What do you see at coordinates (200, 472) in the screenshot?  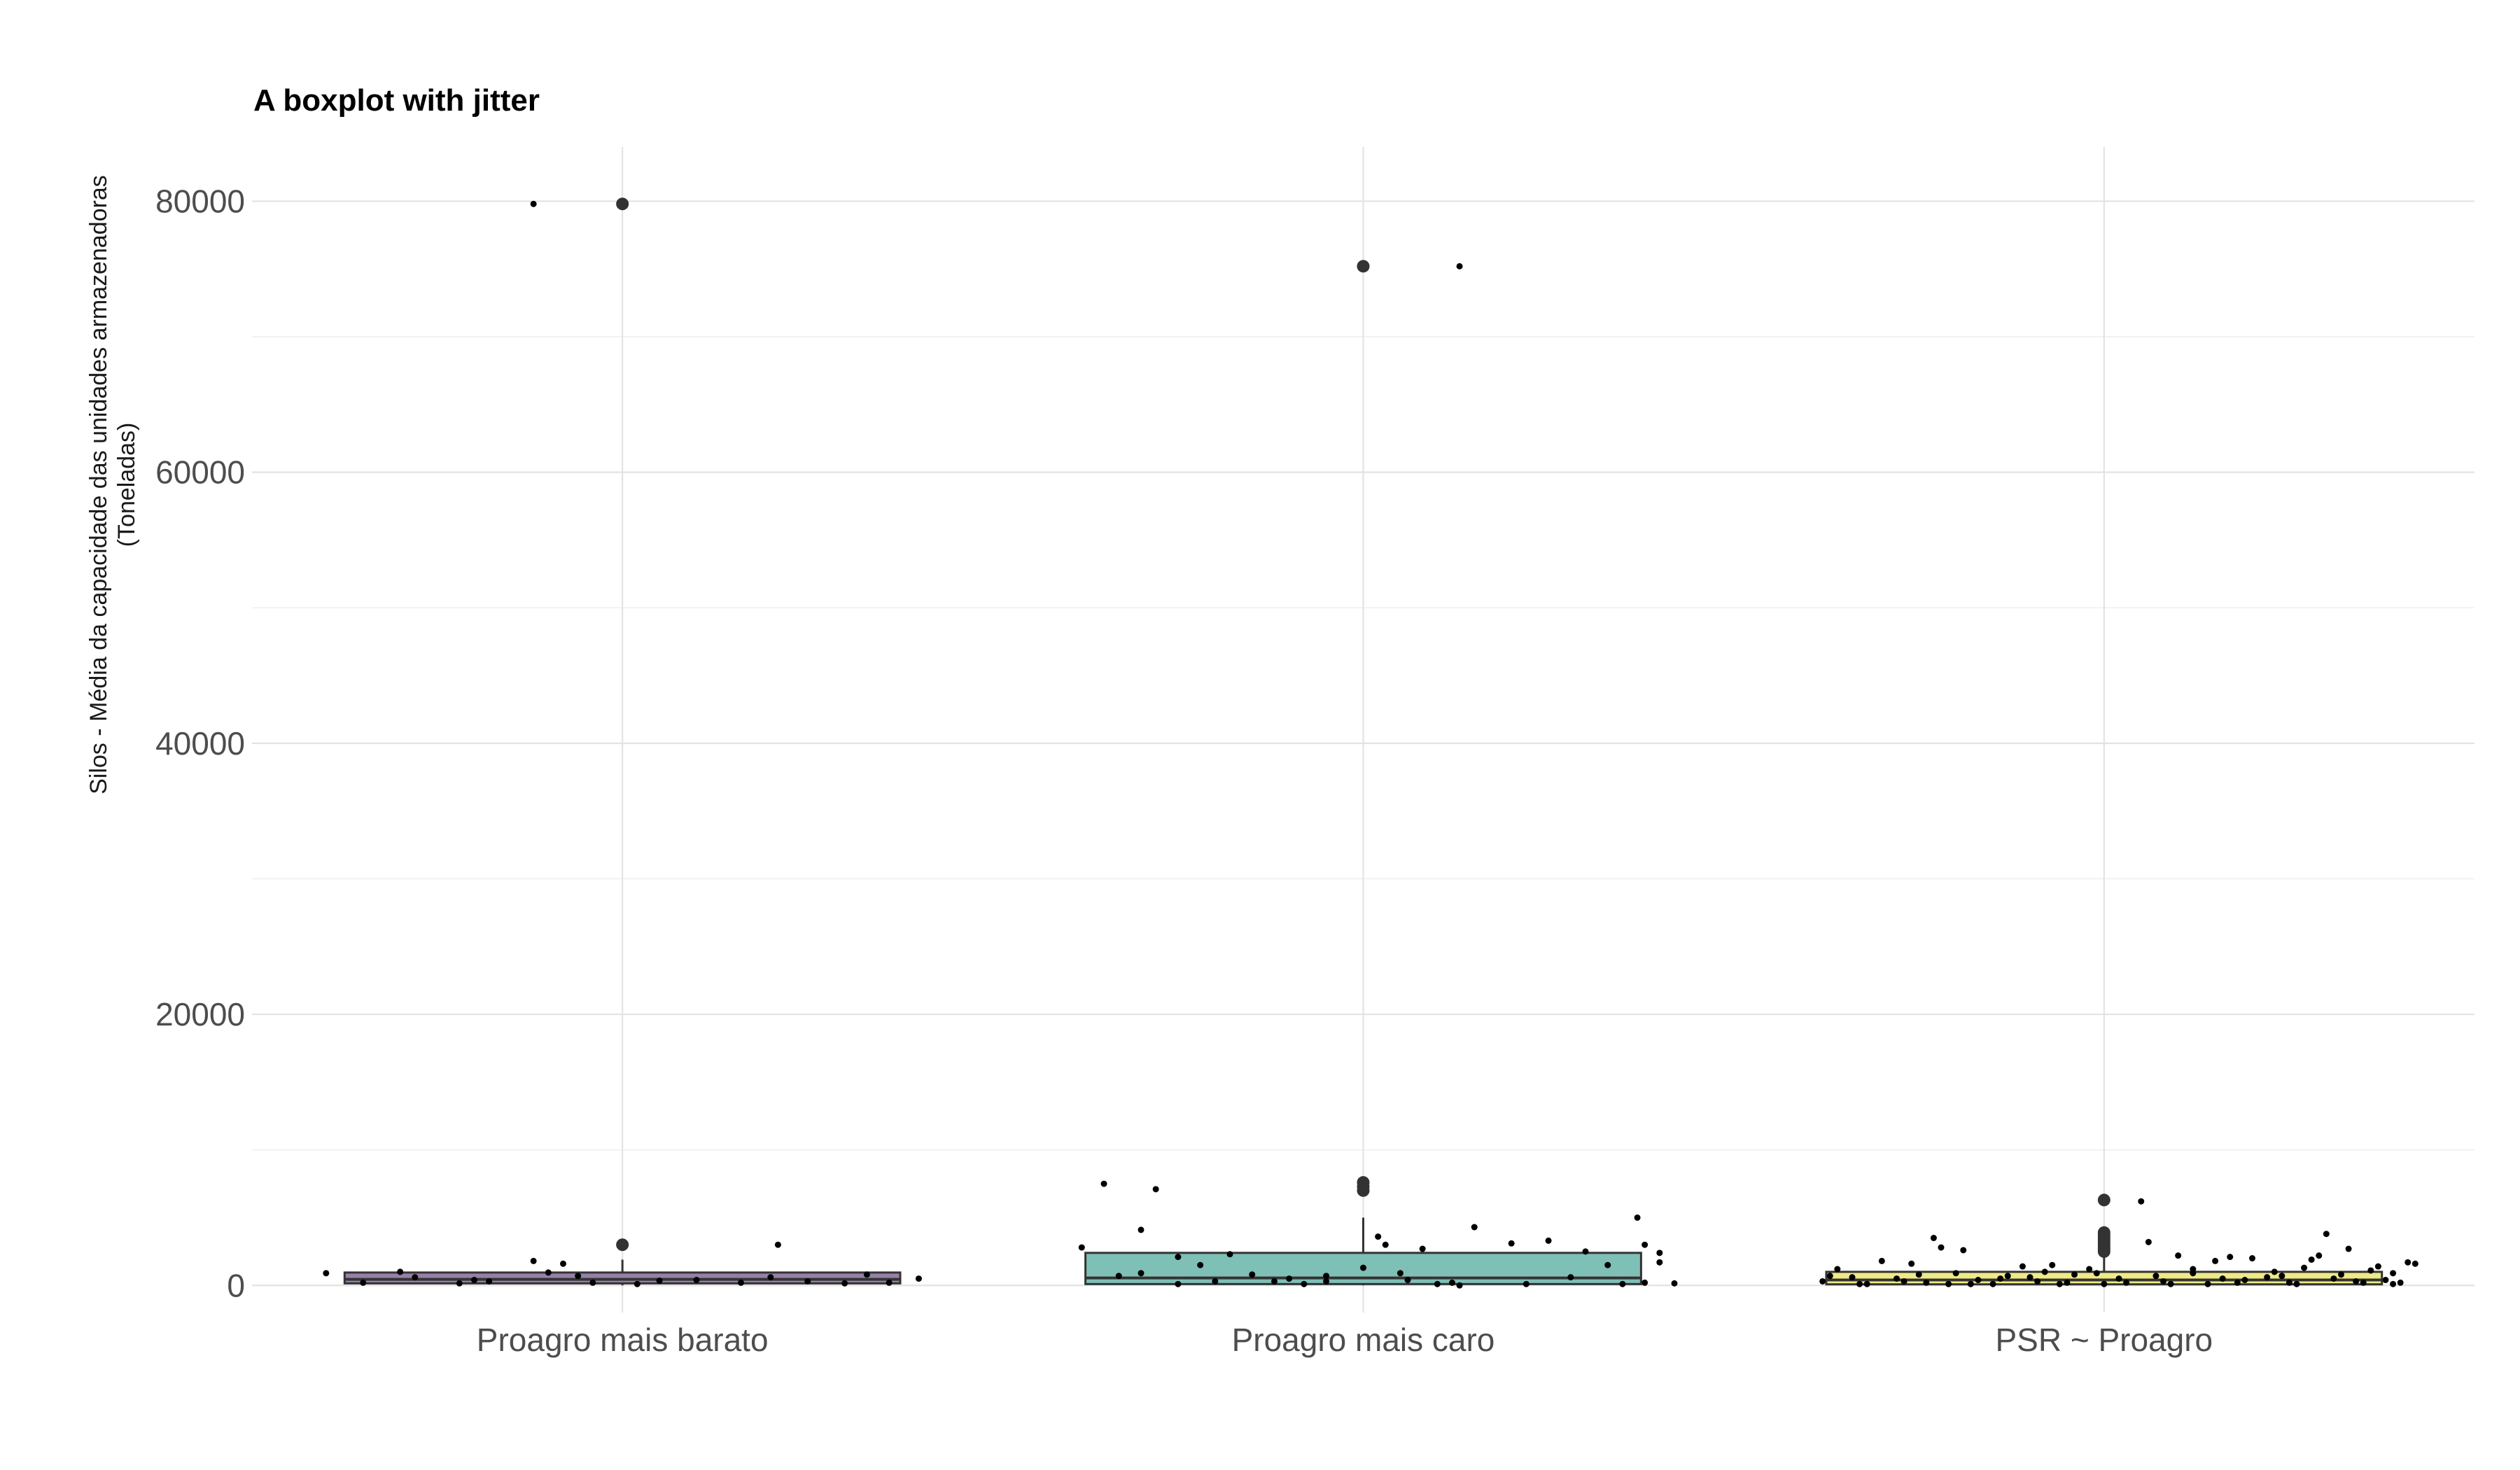 I see `y-tick-label: 60000` at bounding box center [200, 472].